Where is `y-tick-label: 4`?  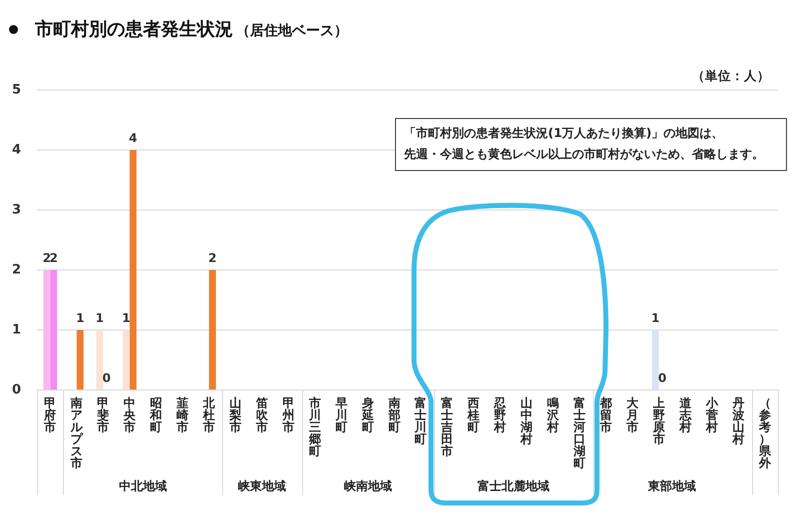
y-tick-label: 4 is located at coordinates (16, 150).